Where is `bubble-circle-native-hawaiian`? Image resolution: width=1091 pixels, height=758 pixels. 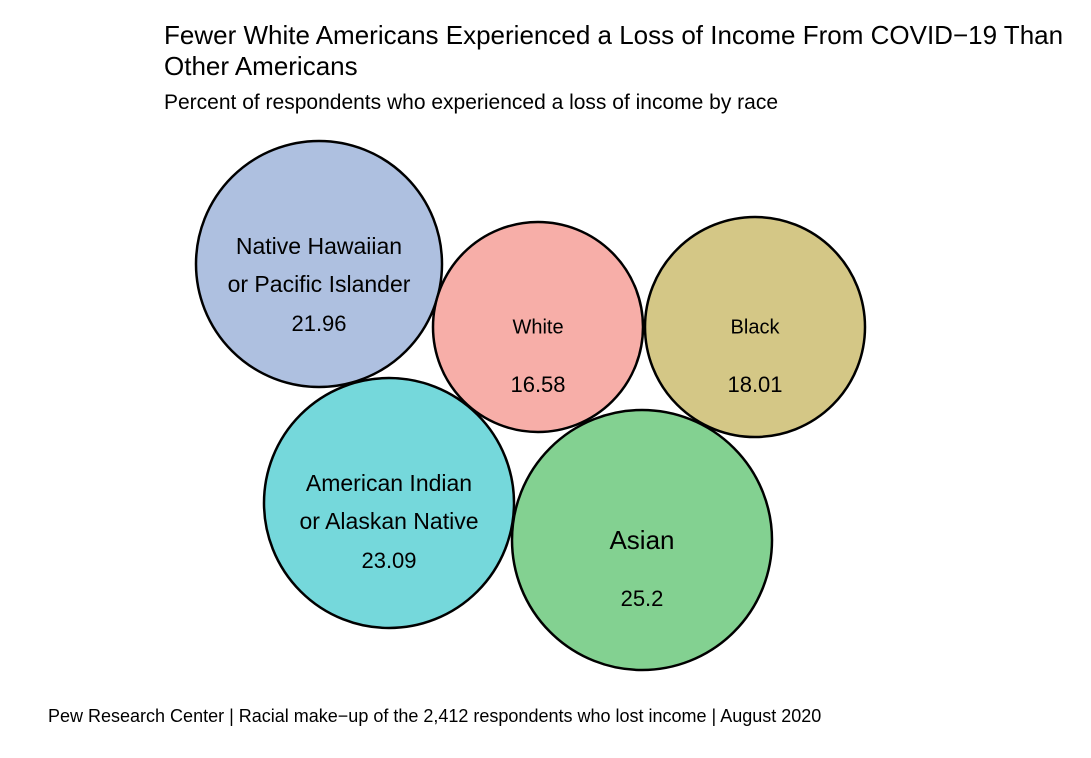 bubble-circle-native-hawaiian is located at coordinates (319, 264).